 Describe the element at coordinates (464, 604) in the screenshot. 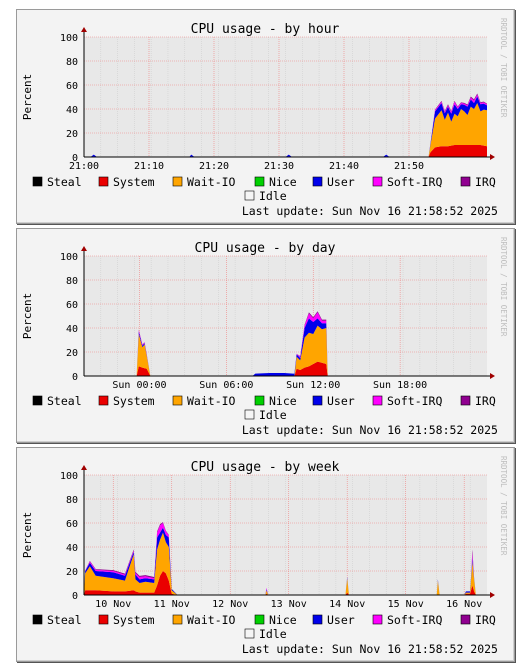

I see `x-tick-label: 16 Nov` at that location.